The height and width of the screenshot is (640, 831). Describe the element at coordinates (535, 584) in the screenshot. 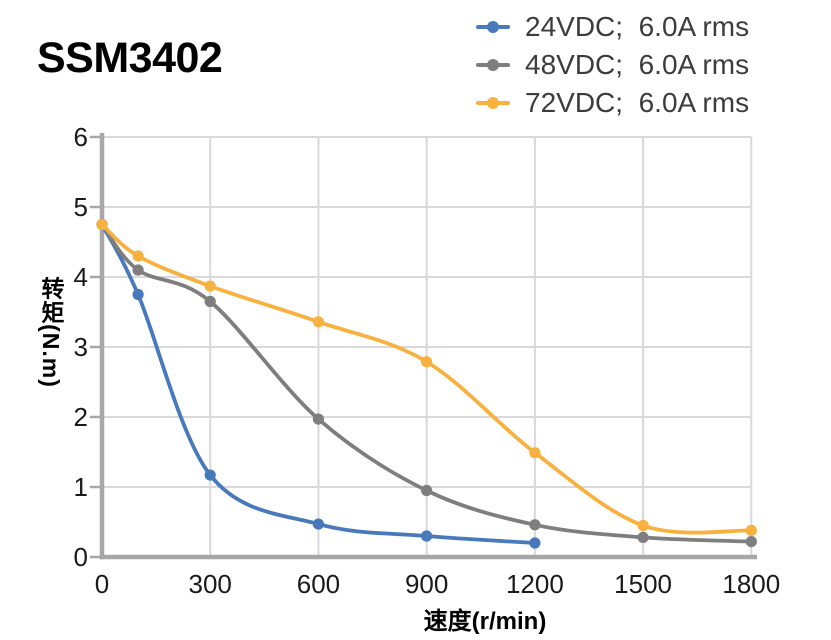

I see `x-tick-label: 1200` at that location.